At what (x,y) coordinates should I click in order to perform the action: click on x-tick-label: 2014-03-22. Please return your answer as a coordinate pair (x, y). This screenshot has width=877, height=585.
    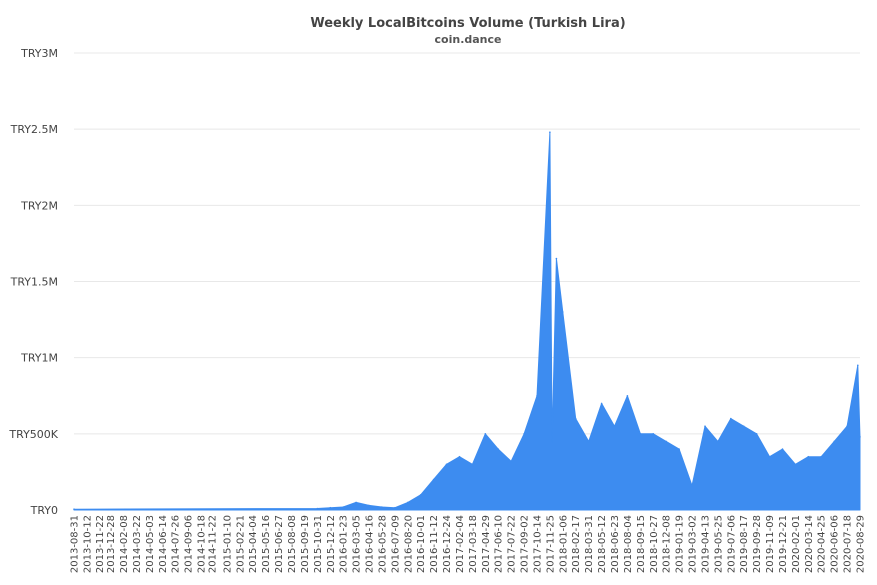
    Looking at the image, I should click on (137, 544).